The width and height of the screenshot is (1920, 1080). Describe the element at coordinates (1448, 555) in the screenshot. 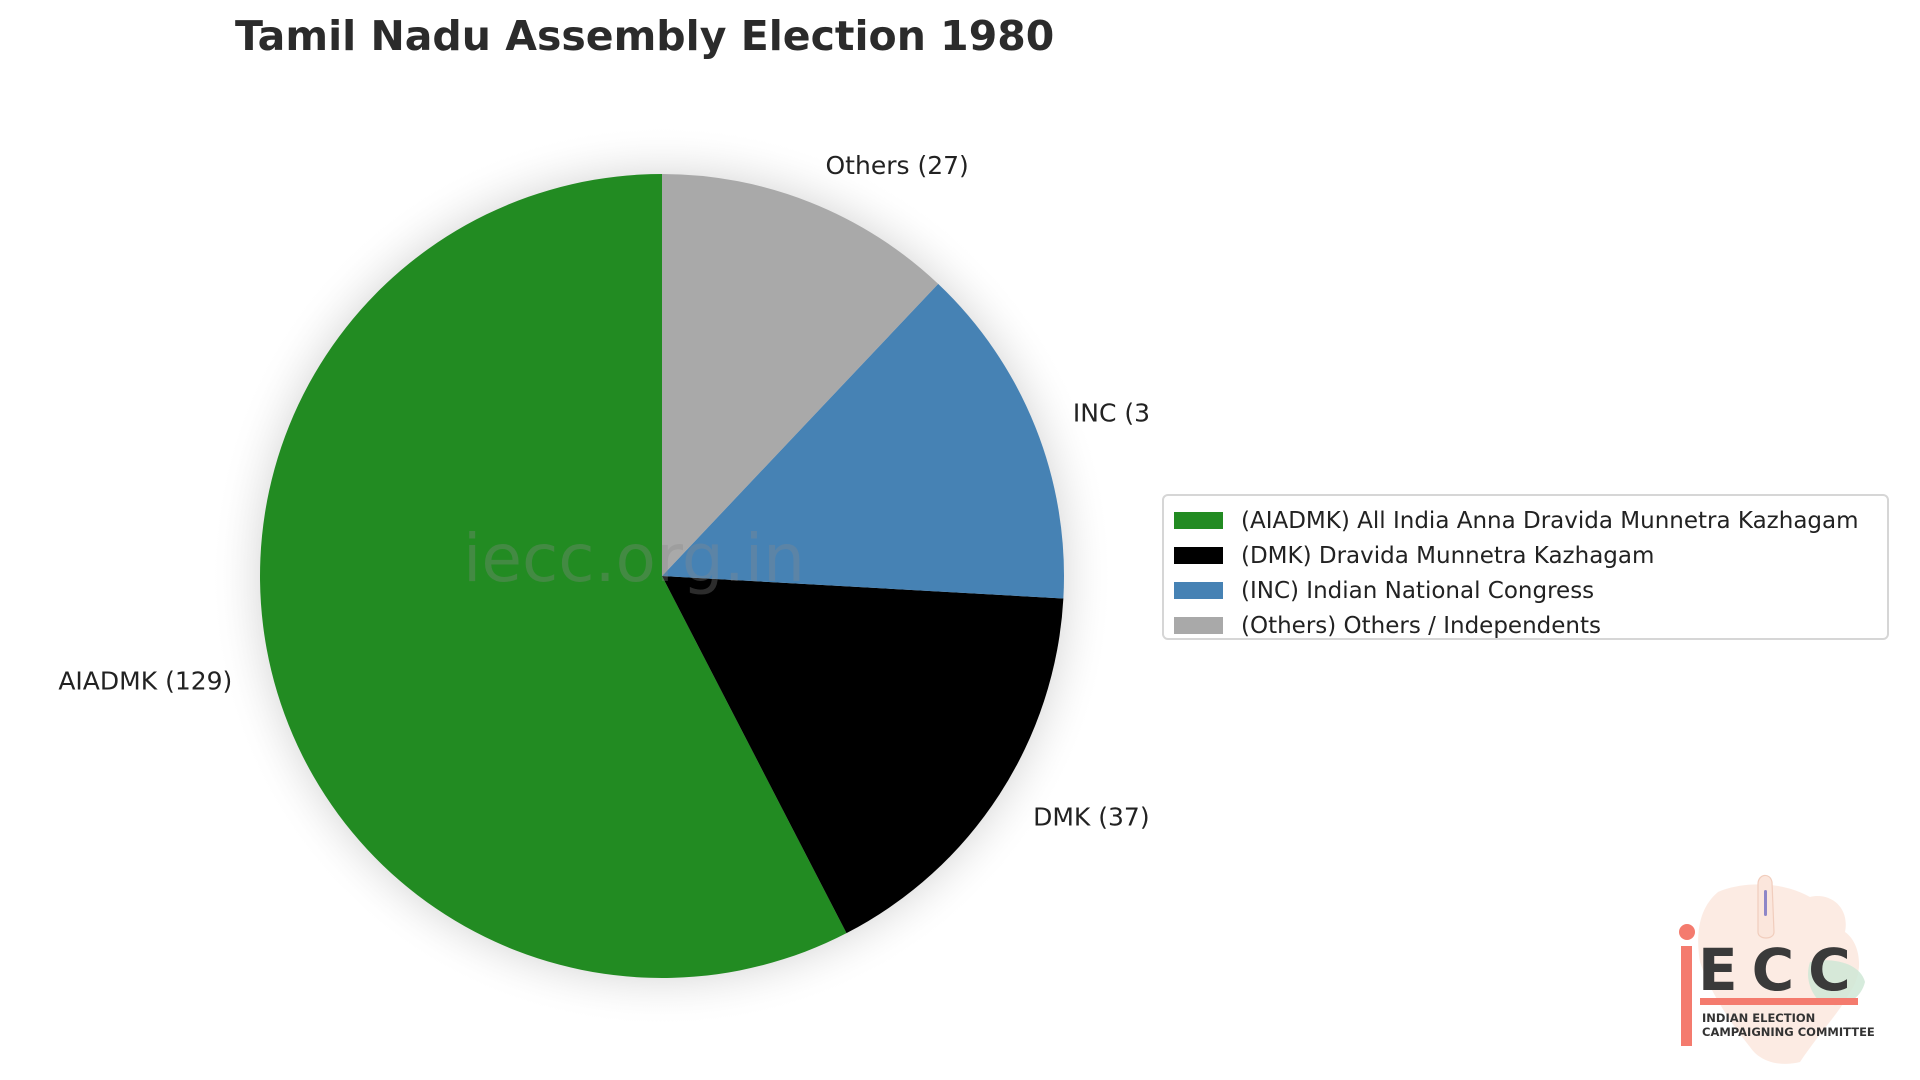

I see `legend-label-dmk: (DMK) Dravida Munnetra Kazhagam` at that location.